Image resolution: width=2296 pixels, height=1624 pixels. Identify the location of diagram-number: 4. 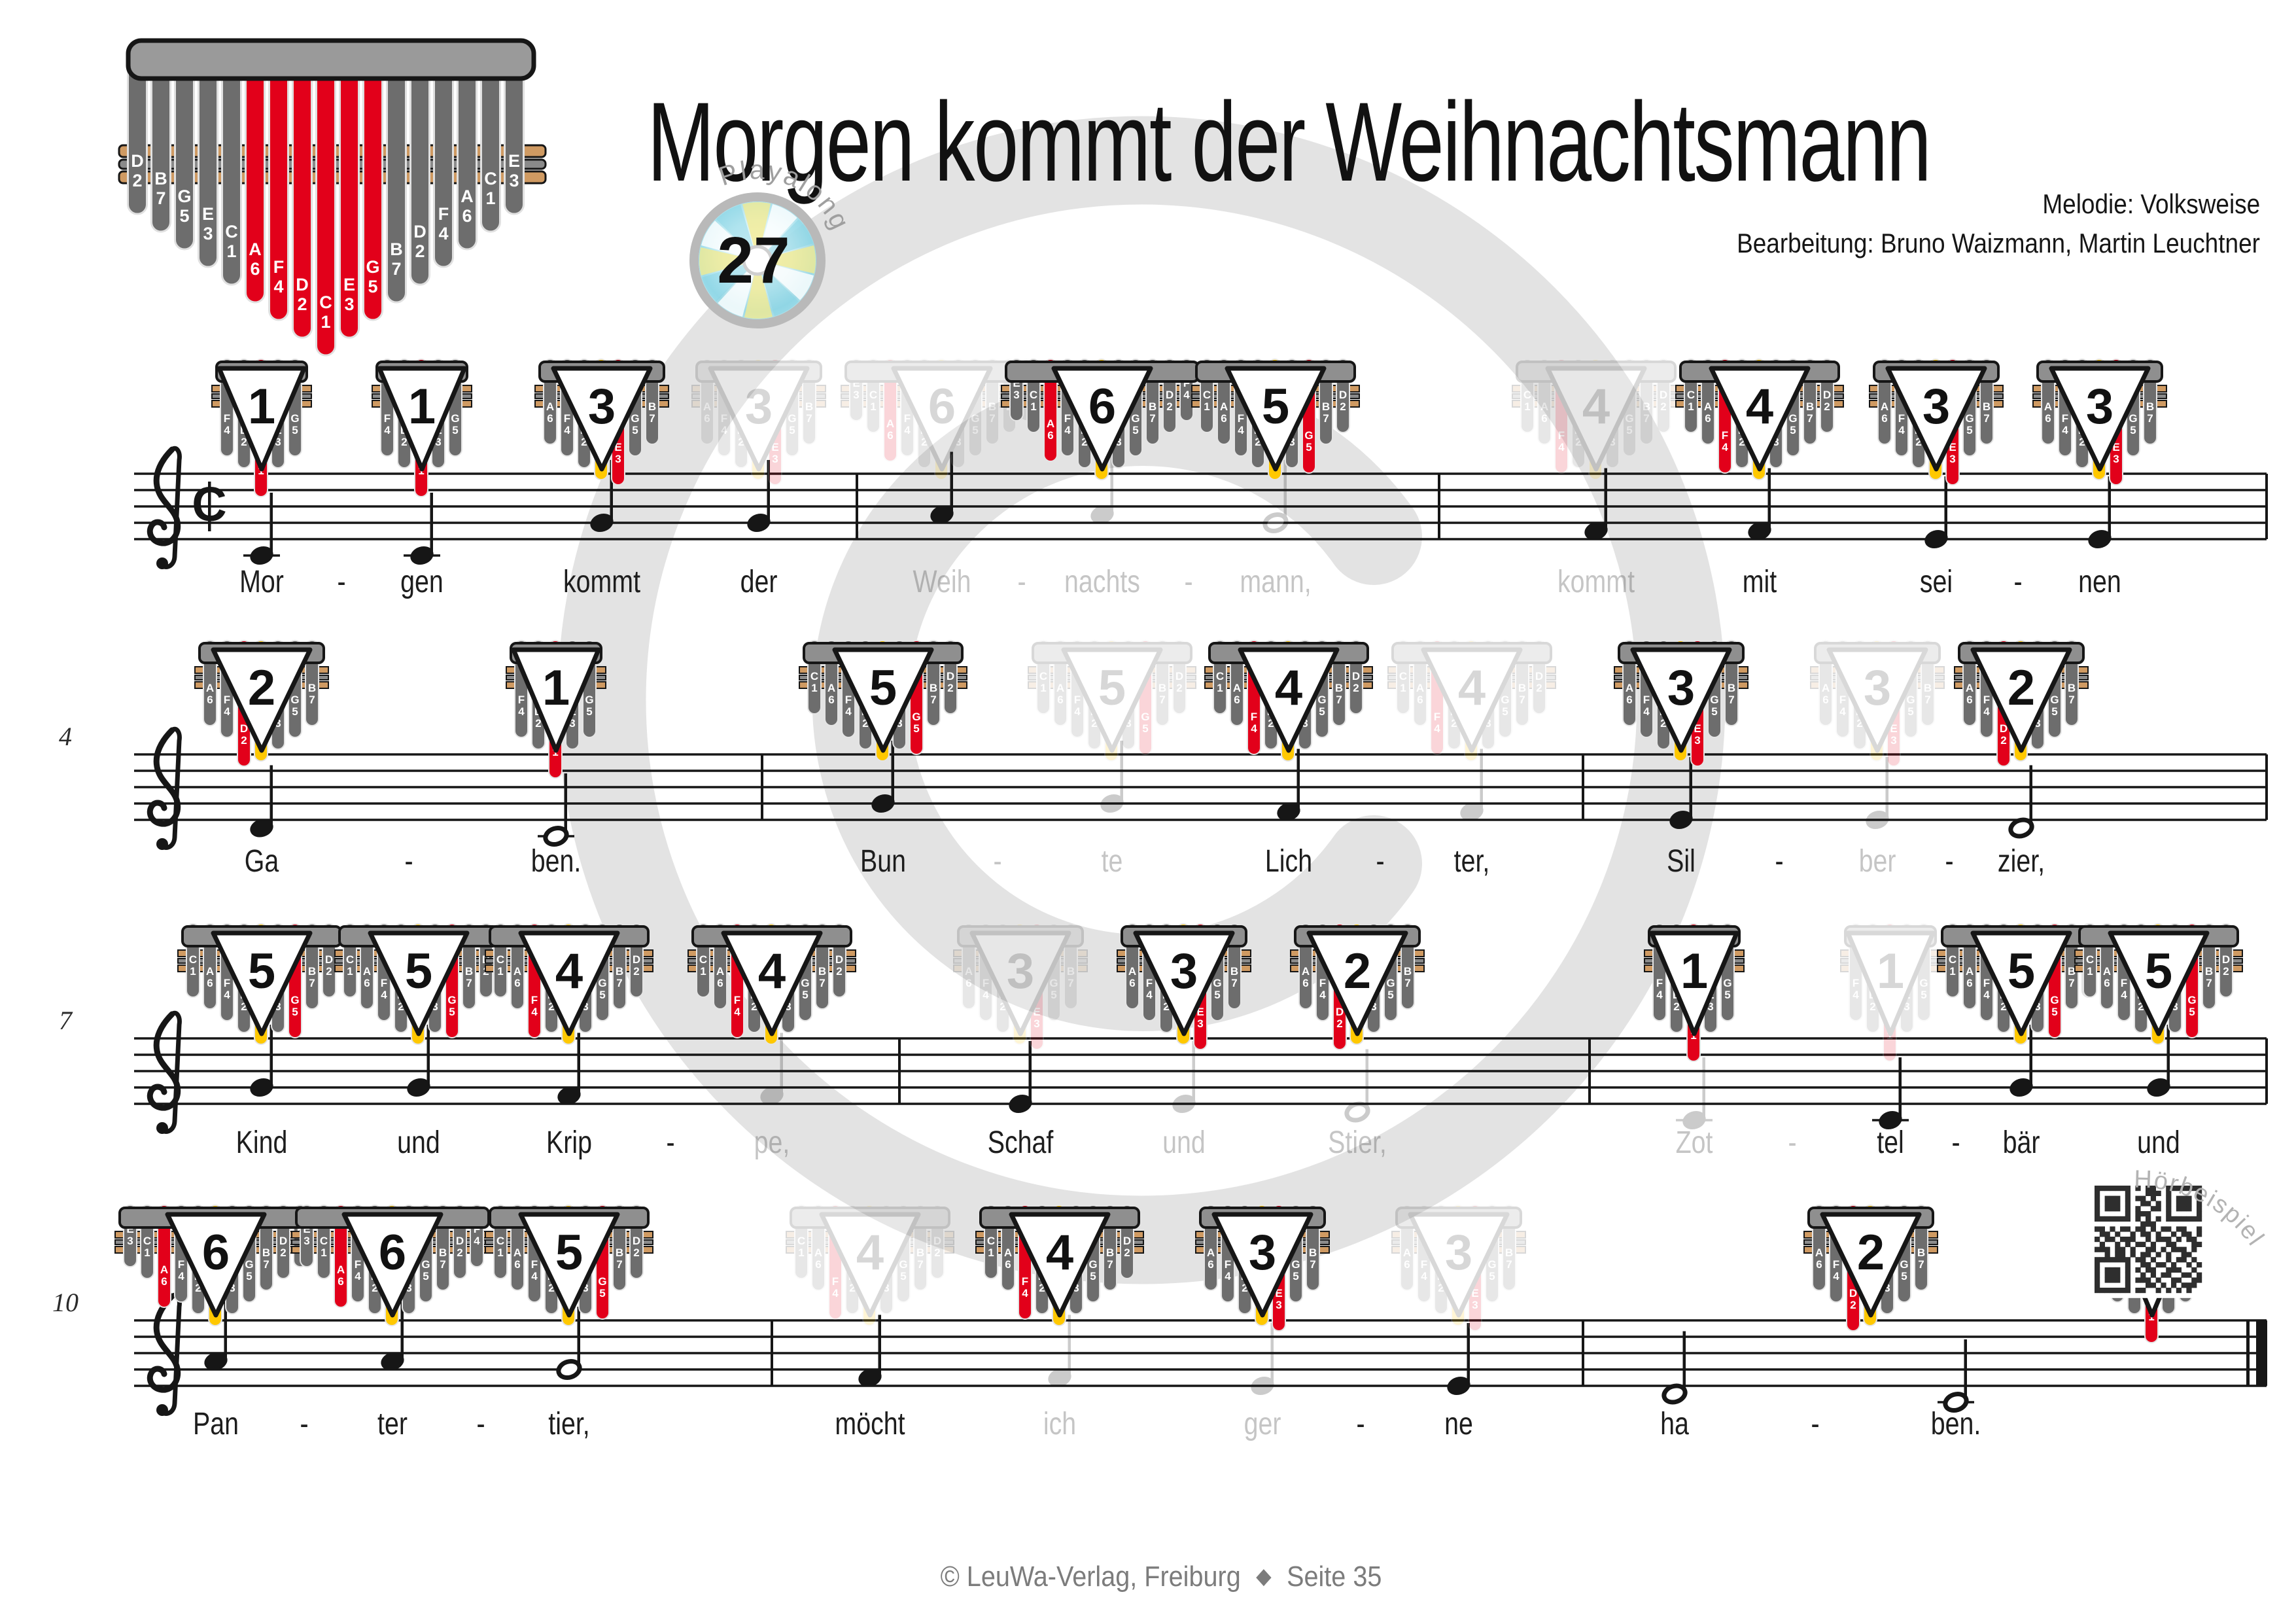
(1288, 688).